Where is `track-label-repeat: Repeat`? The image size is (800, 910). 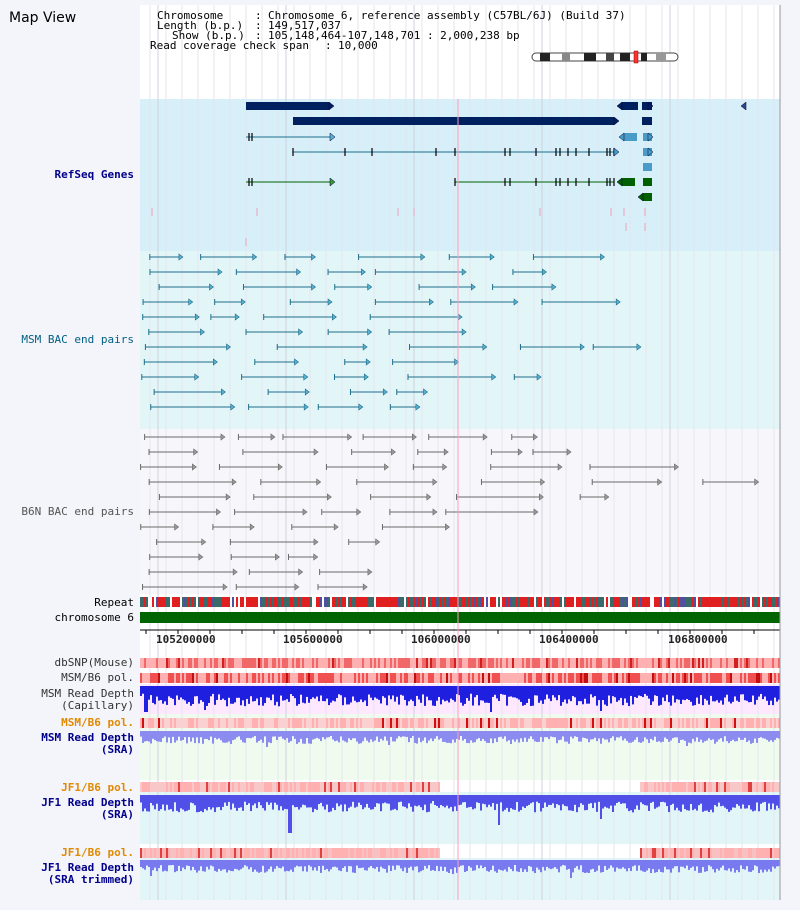 track-label-repeat: Repeat is located at coordinates (114, 602).